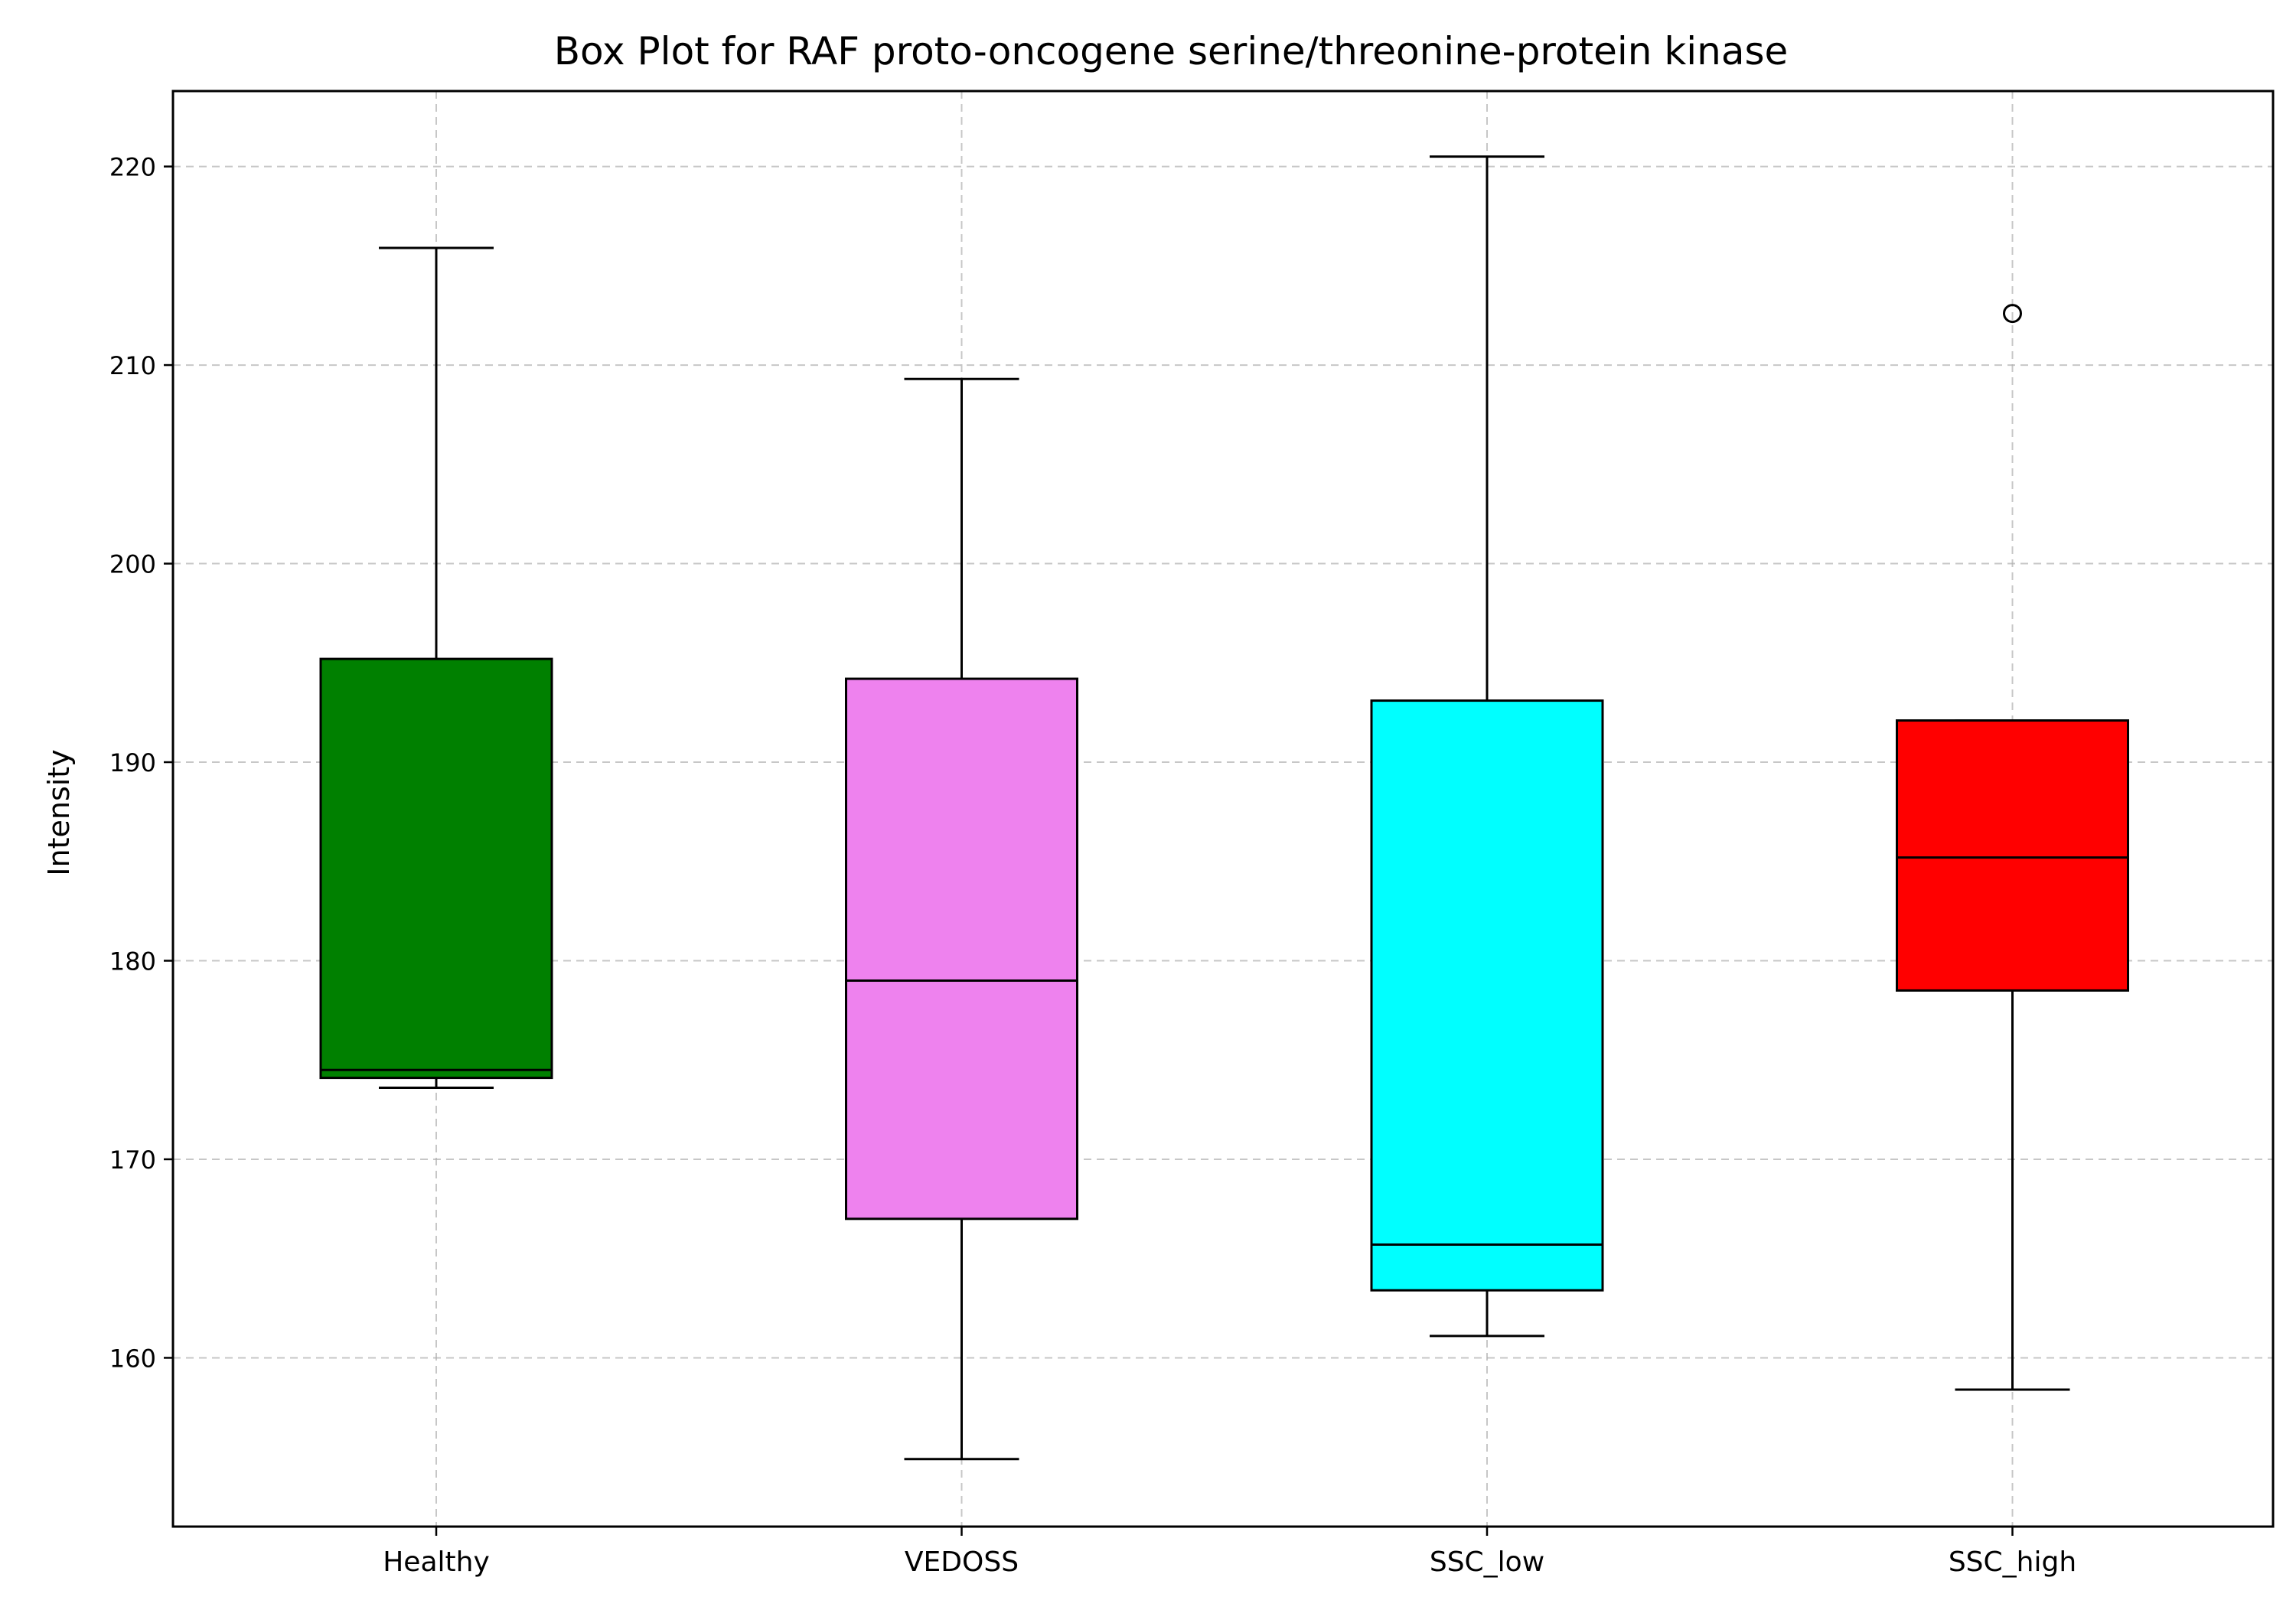 The width and height of the screenshot is (2296, 1610). Describe the element at coordinates (132, 168) in the screenshot. I see `y-tick-label: 220` at that location.